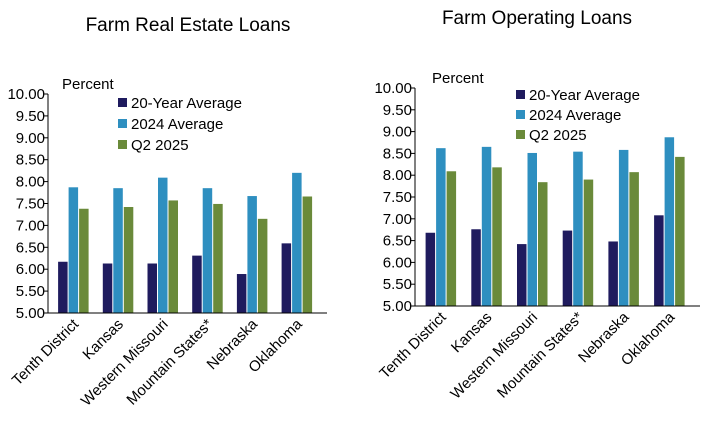 The height and width of the screenshot is (436, 725). What do you see at coordinates (188, 25) in the screenshot?
I see `chart-title: Farm Real Estate Loans` at bounding box center [188, 25].